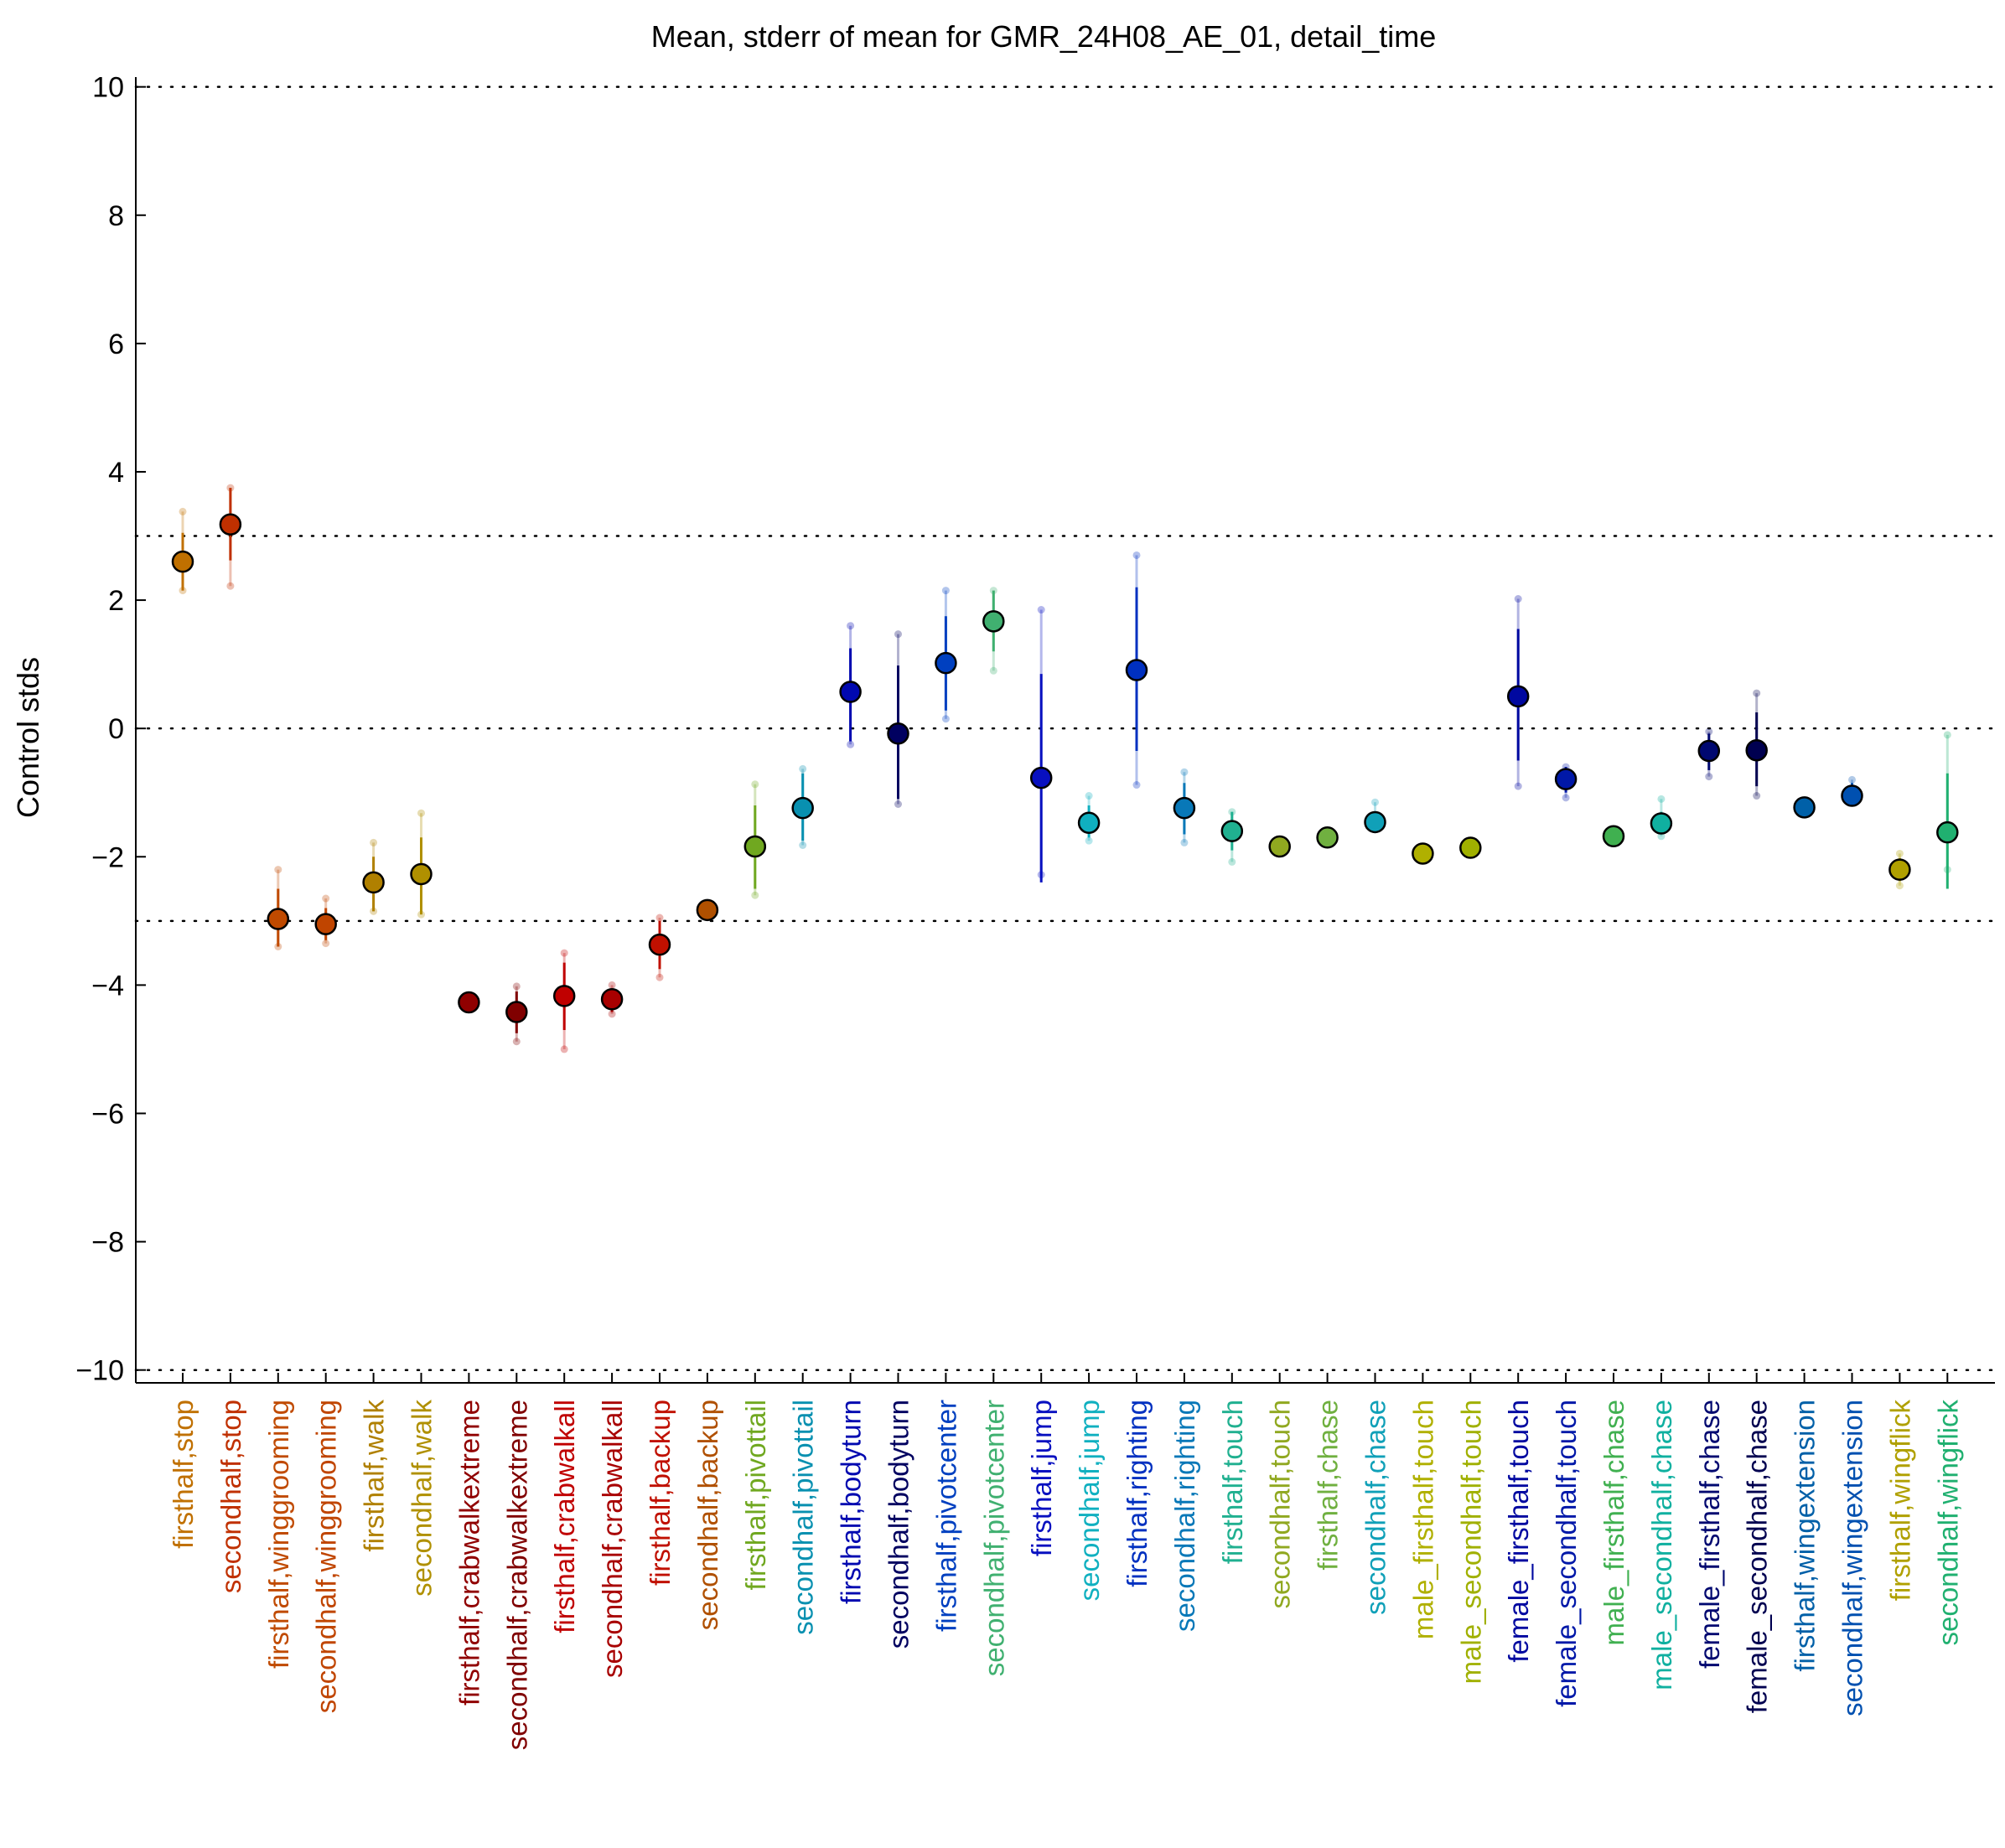 The image size is (2005, 1848). What do you see at coordinates (108, 986) in the screenshot?
I see `y-tick-label: −4` at bounding box center [108, 986].